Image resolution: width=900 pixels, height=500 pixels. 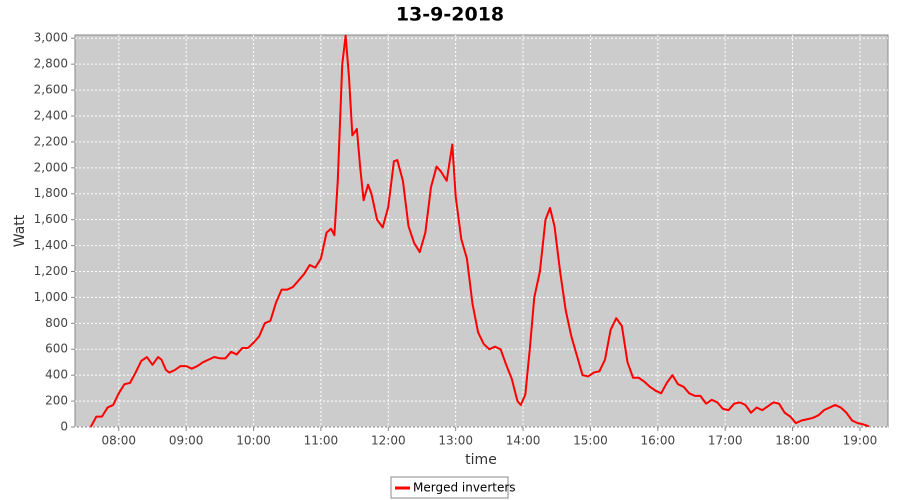 I want to click on y-tick-label: 3,000, so click(x=51, y=38).